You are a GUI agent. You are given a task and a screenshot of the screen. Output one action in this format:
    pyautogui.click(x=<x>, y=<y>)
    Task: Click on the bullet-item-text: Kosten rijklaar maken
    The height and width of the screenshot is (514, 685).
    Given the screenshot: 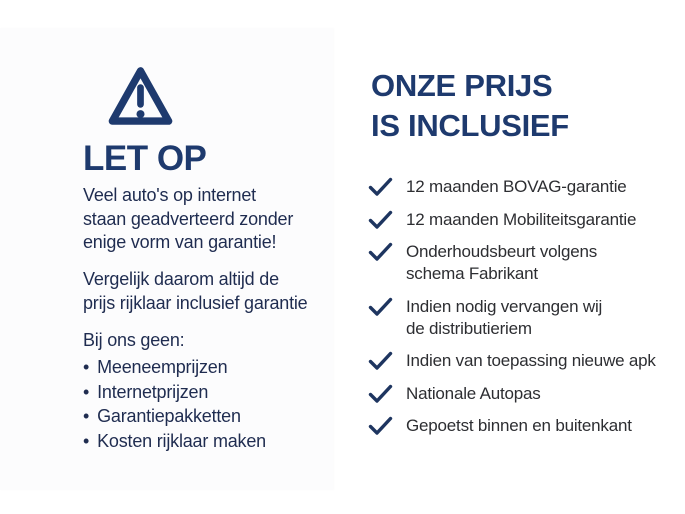 What is the action you would take?
    pyautogui.click(x=181, y=440)
    